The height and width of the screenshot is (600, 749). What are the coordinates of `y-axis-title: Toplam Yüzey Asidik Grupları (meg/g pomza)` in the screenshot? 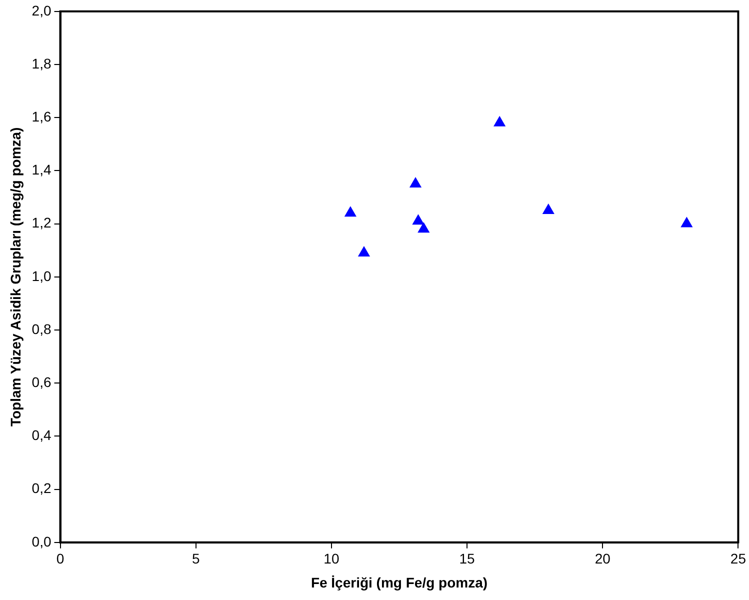 It's located at (15, 277).